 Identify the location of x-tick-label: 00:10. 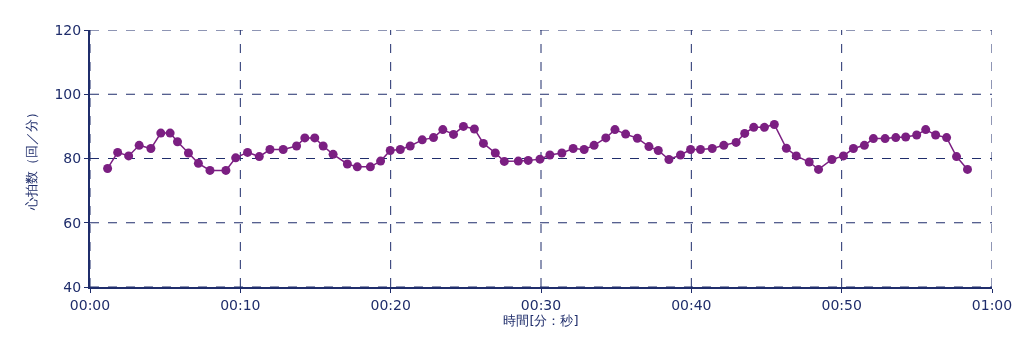
(240, 304).